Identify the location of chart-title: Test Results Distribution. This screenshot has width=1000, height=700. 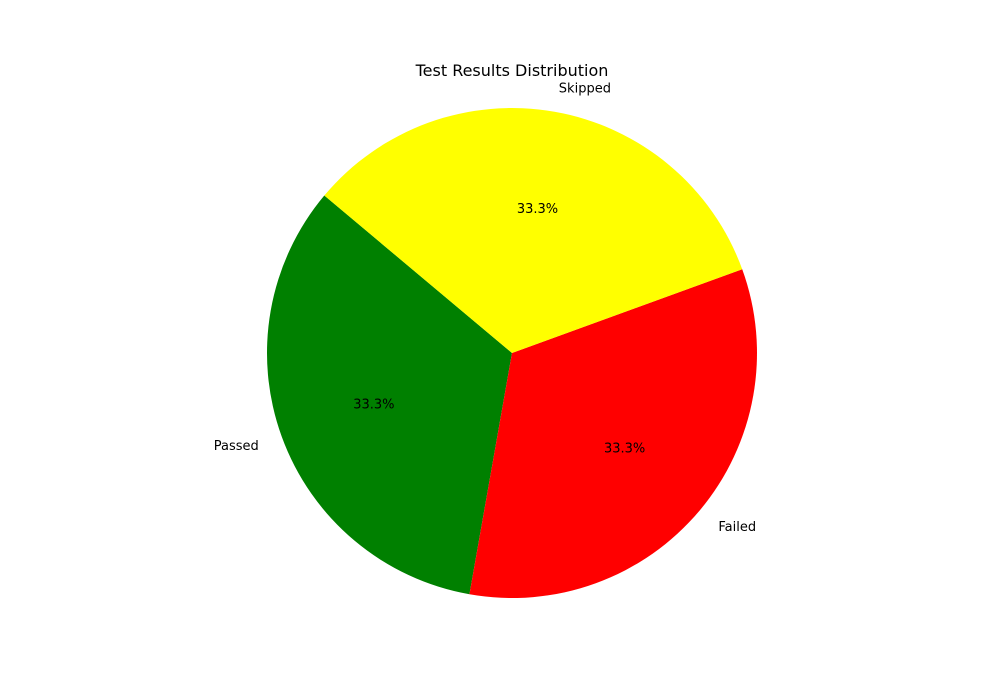
(512, 70).